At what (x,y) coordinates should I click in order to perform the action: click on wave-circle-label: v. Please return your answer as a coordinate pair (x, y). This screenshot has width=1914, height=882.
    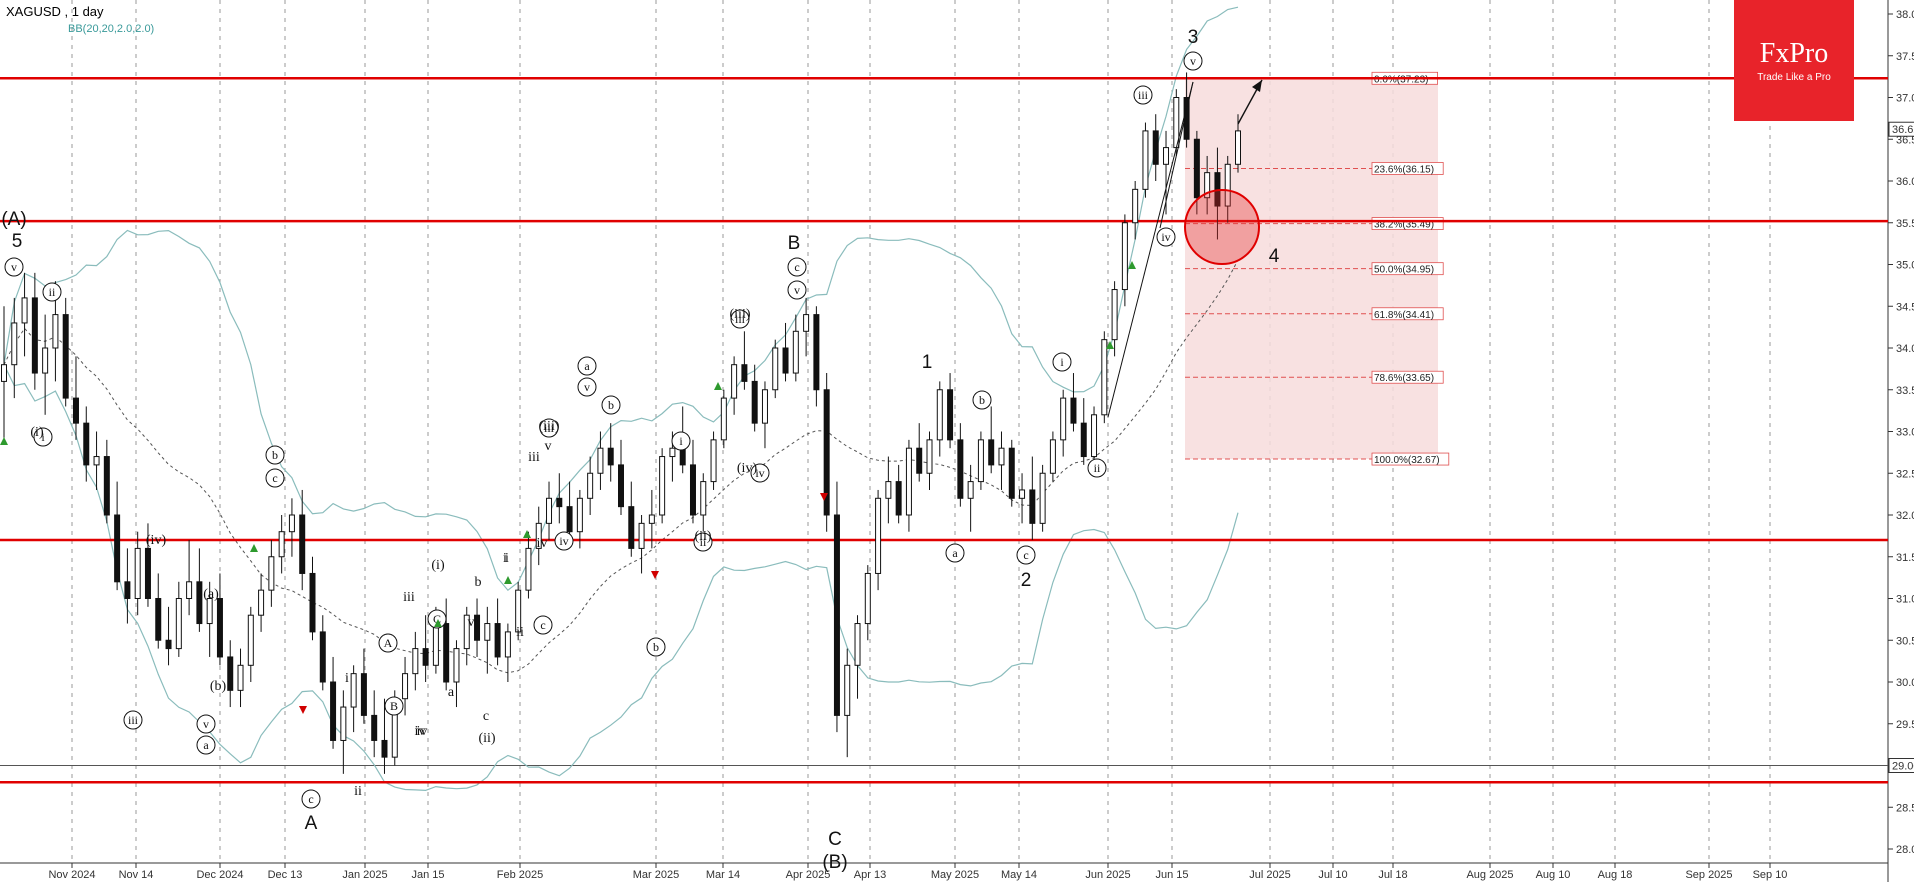
    Looking at the image, I should click on (1193, 61).